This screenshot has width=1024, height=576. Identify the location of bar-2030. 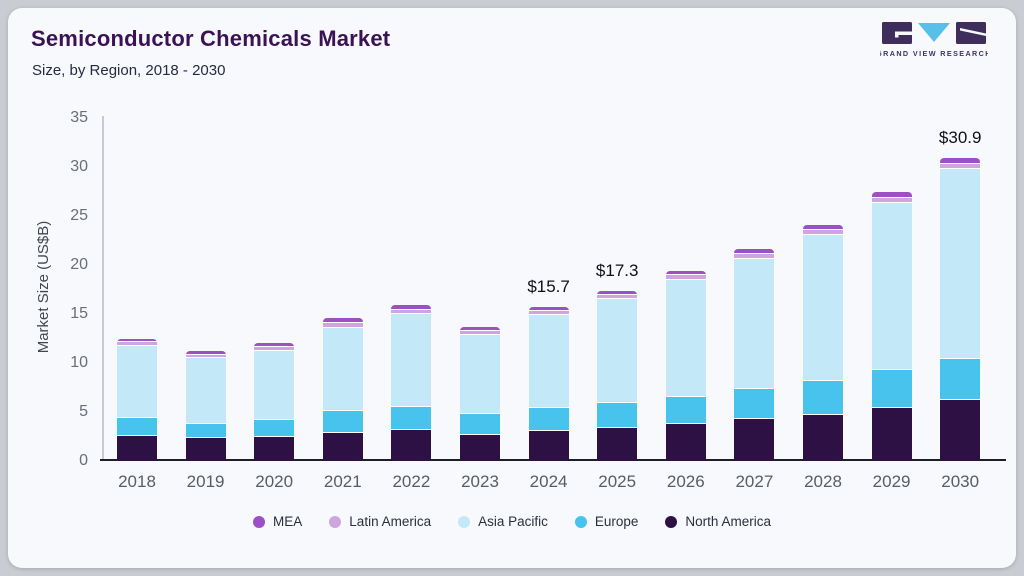
(960, 309).